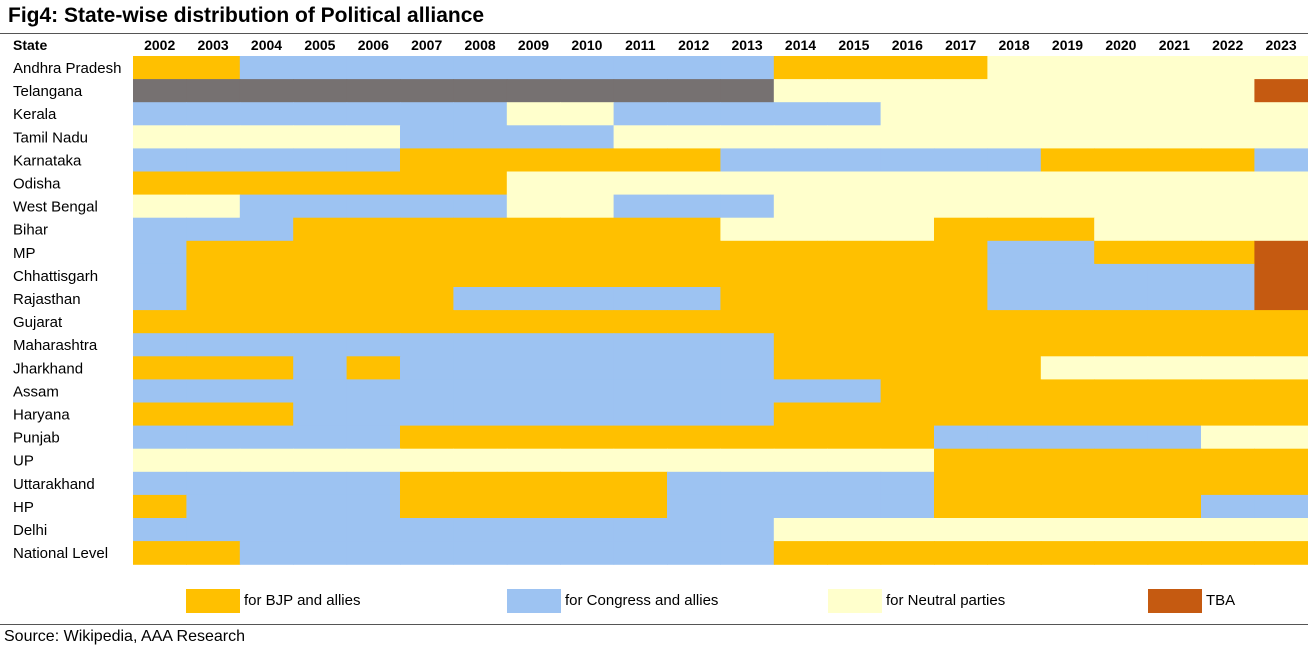  What do you see at coordinates (1014, 229) in the screenshot?
I see `cell-bihar-2018` at bounding box center [1014, 229].